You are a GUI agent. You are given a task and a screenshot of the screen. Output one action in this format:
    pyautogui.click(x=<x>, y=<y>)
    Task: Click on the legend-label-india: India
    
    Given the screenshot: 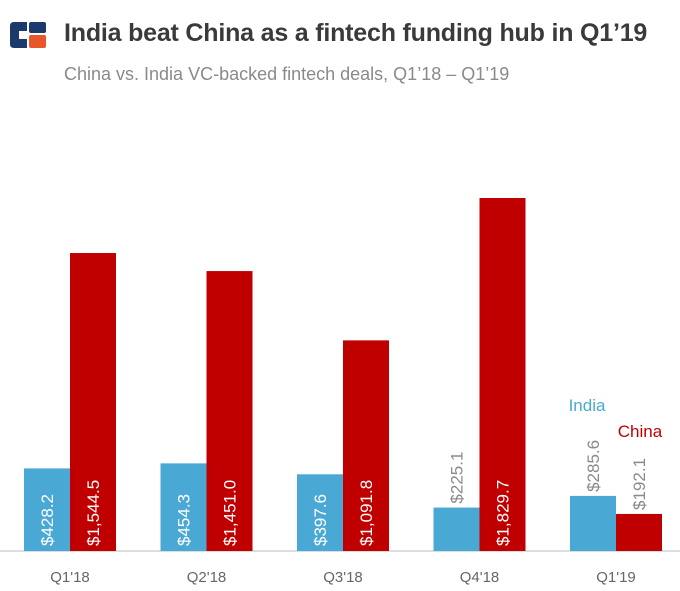 What is the action you would take?
    pyautogui.click(x=587, y=405)
    